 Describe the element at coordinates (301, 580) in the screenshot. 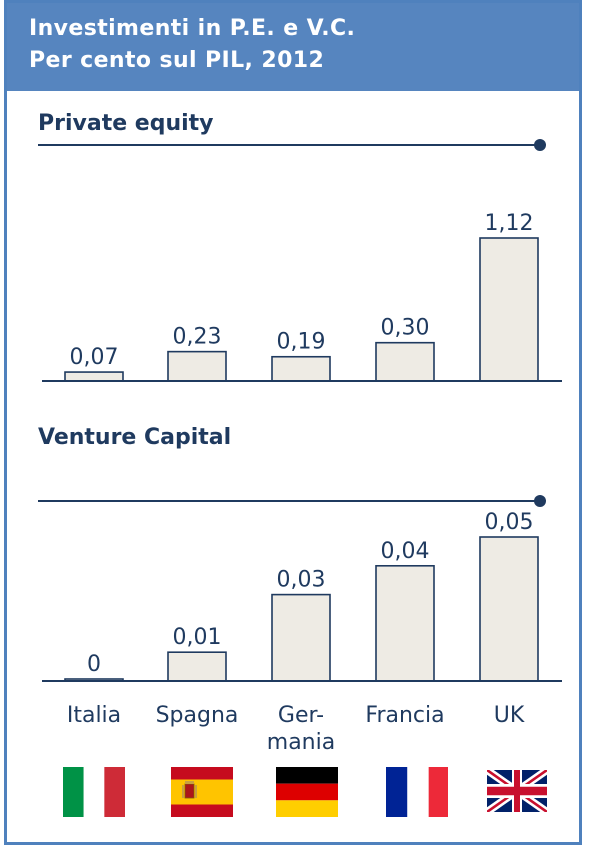

I see `vc-value-label: 0,03` at that location.